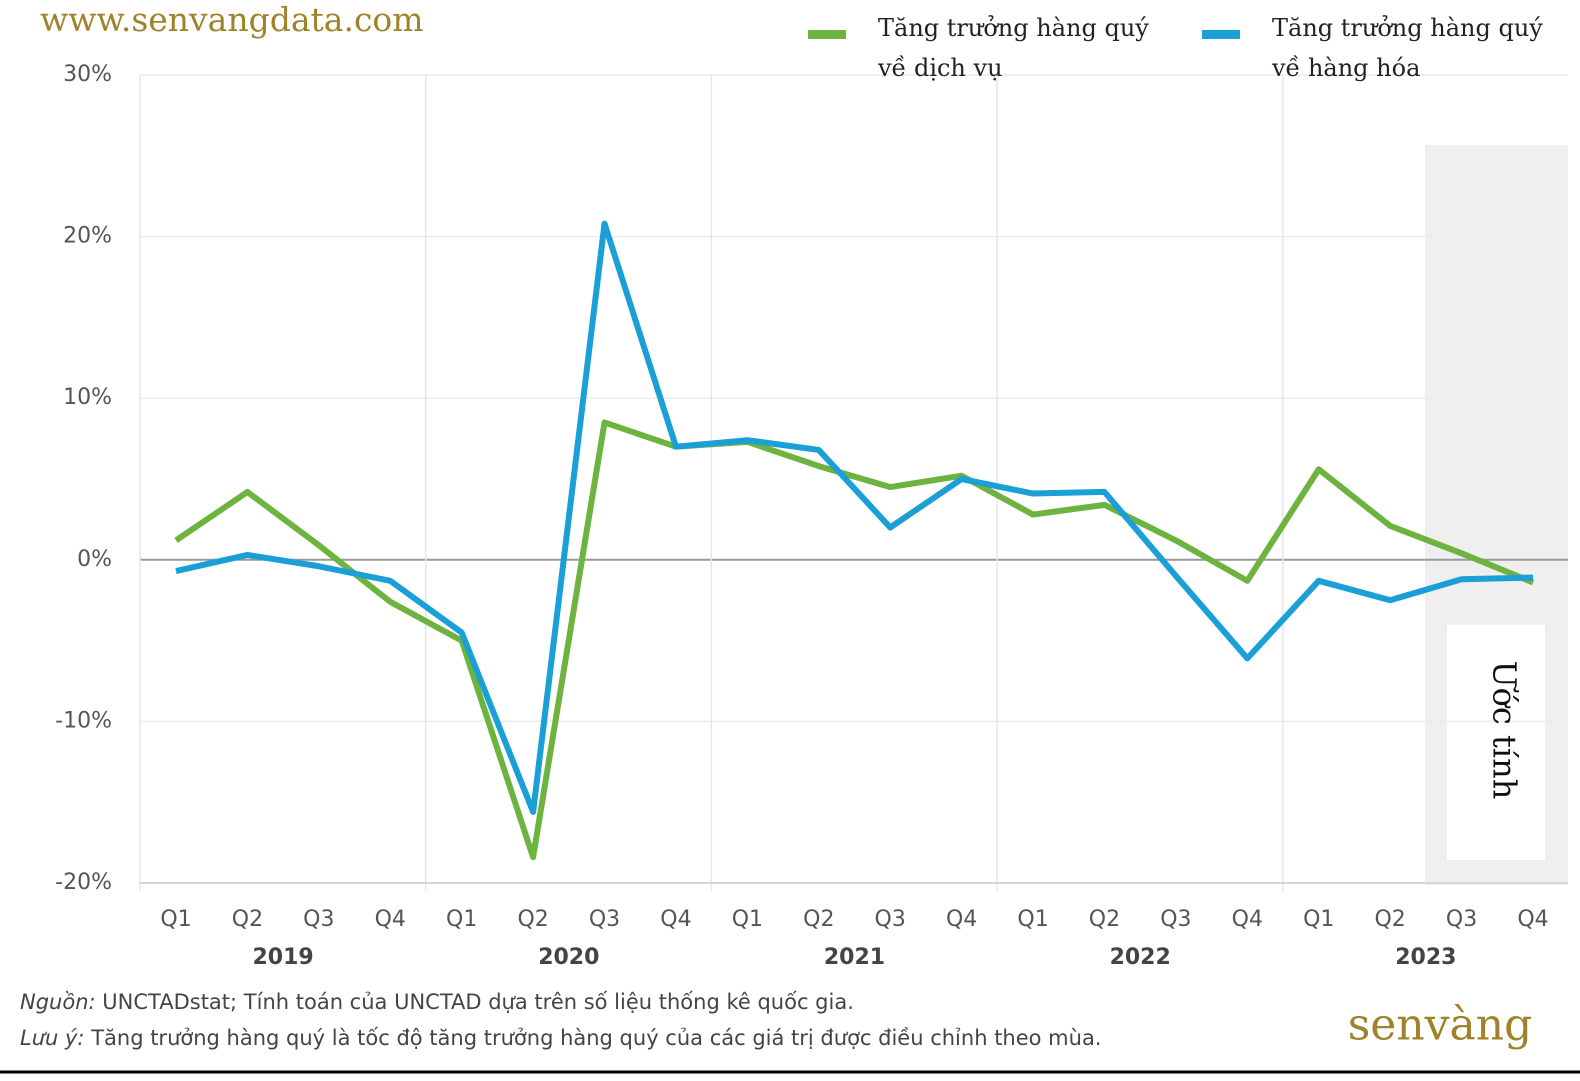 This screenshot has height=1081, width=1580. I want to click on y-tick-label: -10%, so click(83, 720).